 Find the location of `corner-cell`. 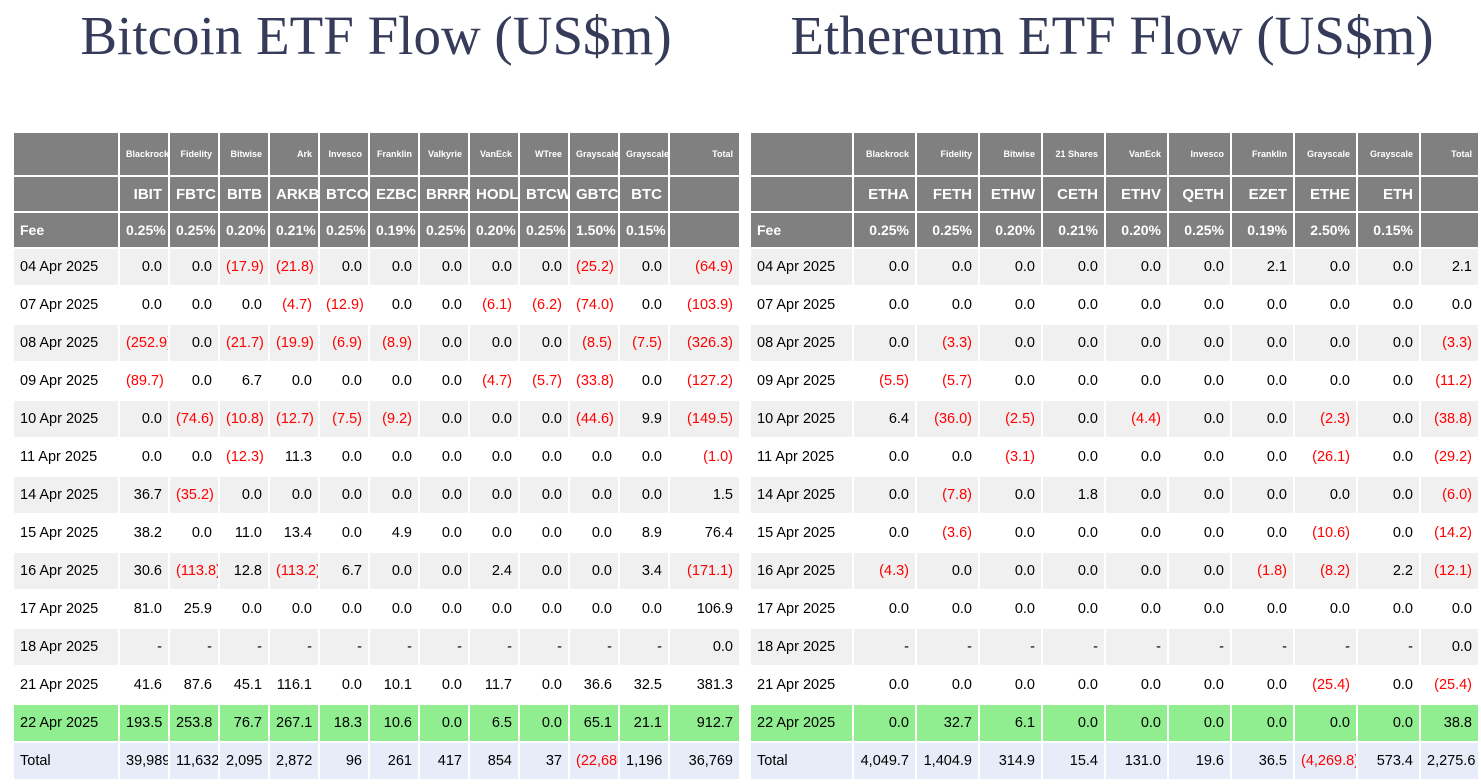

corner-cell is located at coordinates (801, 154).